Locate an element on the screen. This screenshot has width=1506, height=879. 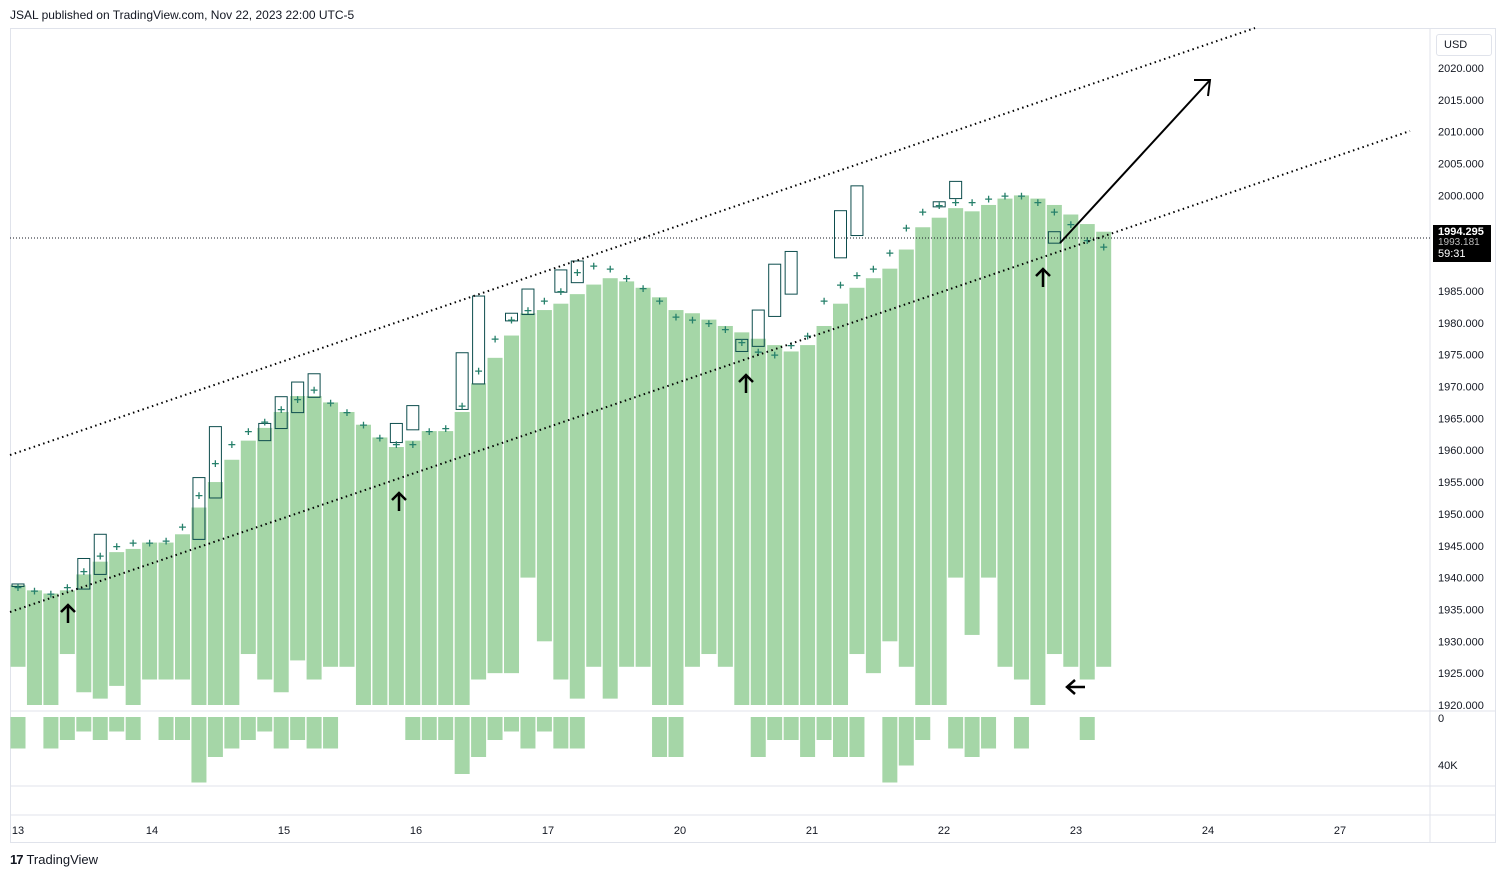
price-tick-label: 2015.000 is located at coordinates (1461, 101).